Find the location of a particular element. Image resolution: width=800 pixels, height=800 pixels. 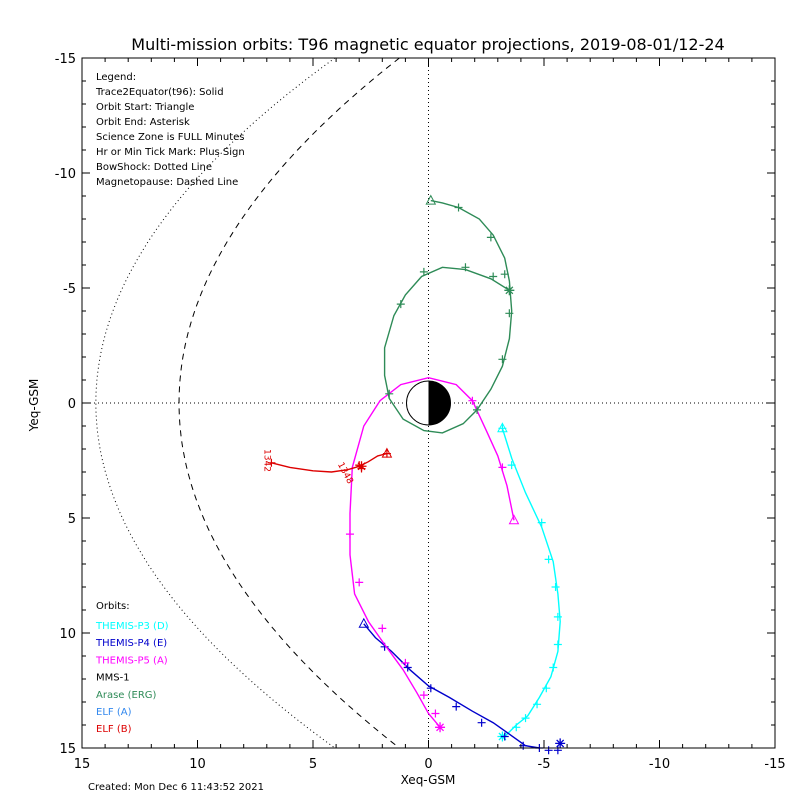

y-tick-label: -5 is located at coordinates (69, 289).